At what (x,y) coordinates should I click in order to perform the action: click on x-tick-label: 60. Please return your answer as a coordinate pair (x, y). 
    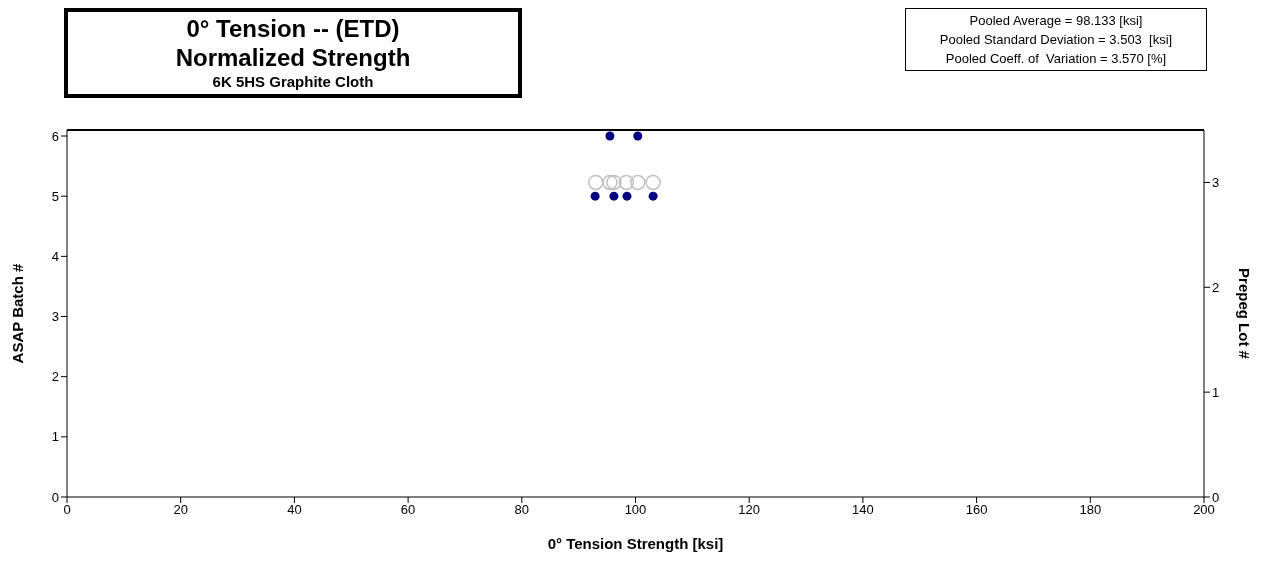
    Looking at the image, I should click on (408, 510).